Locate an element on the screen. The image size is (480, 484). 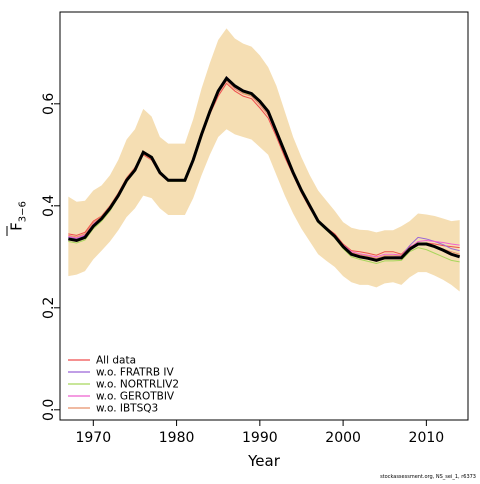
x-tick-label-0: 1970 is located at coordinates (93, 438).